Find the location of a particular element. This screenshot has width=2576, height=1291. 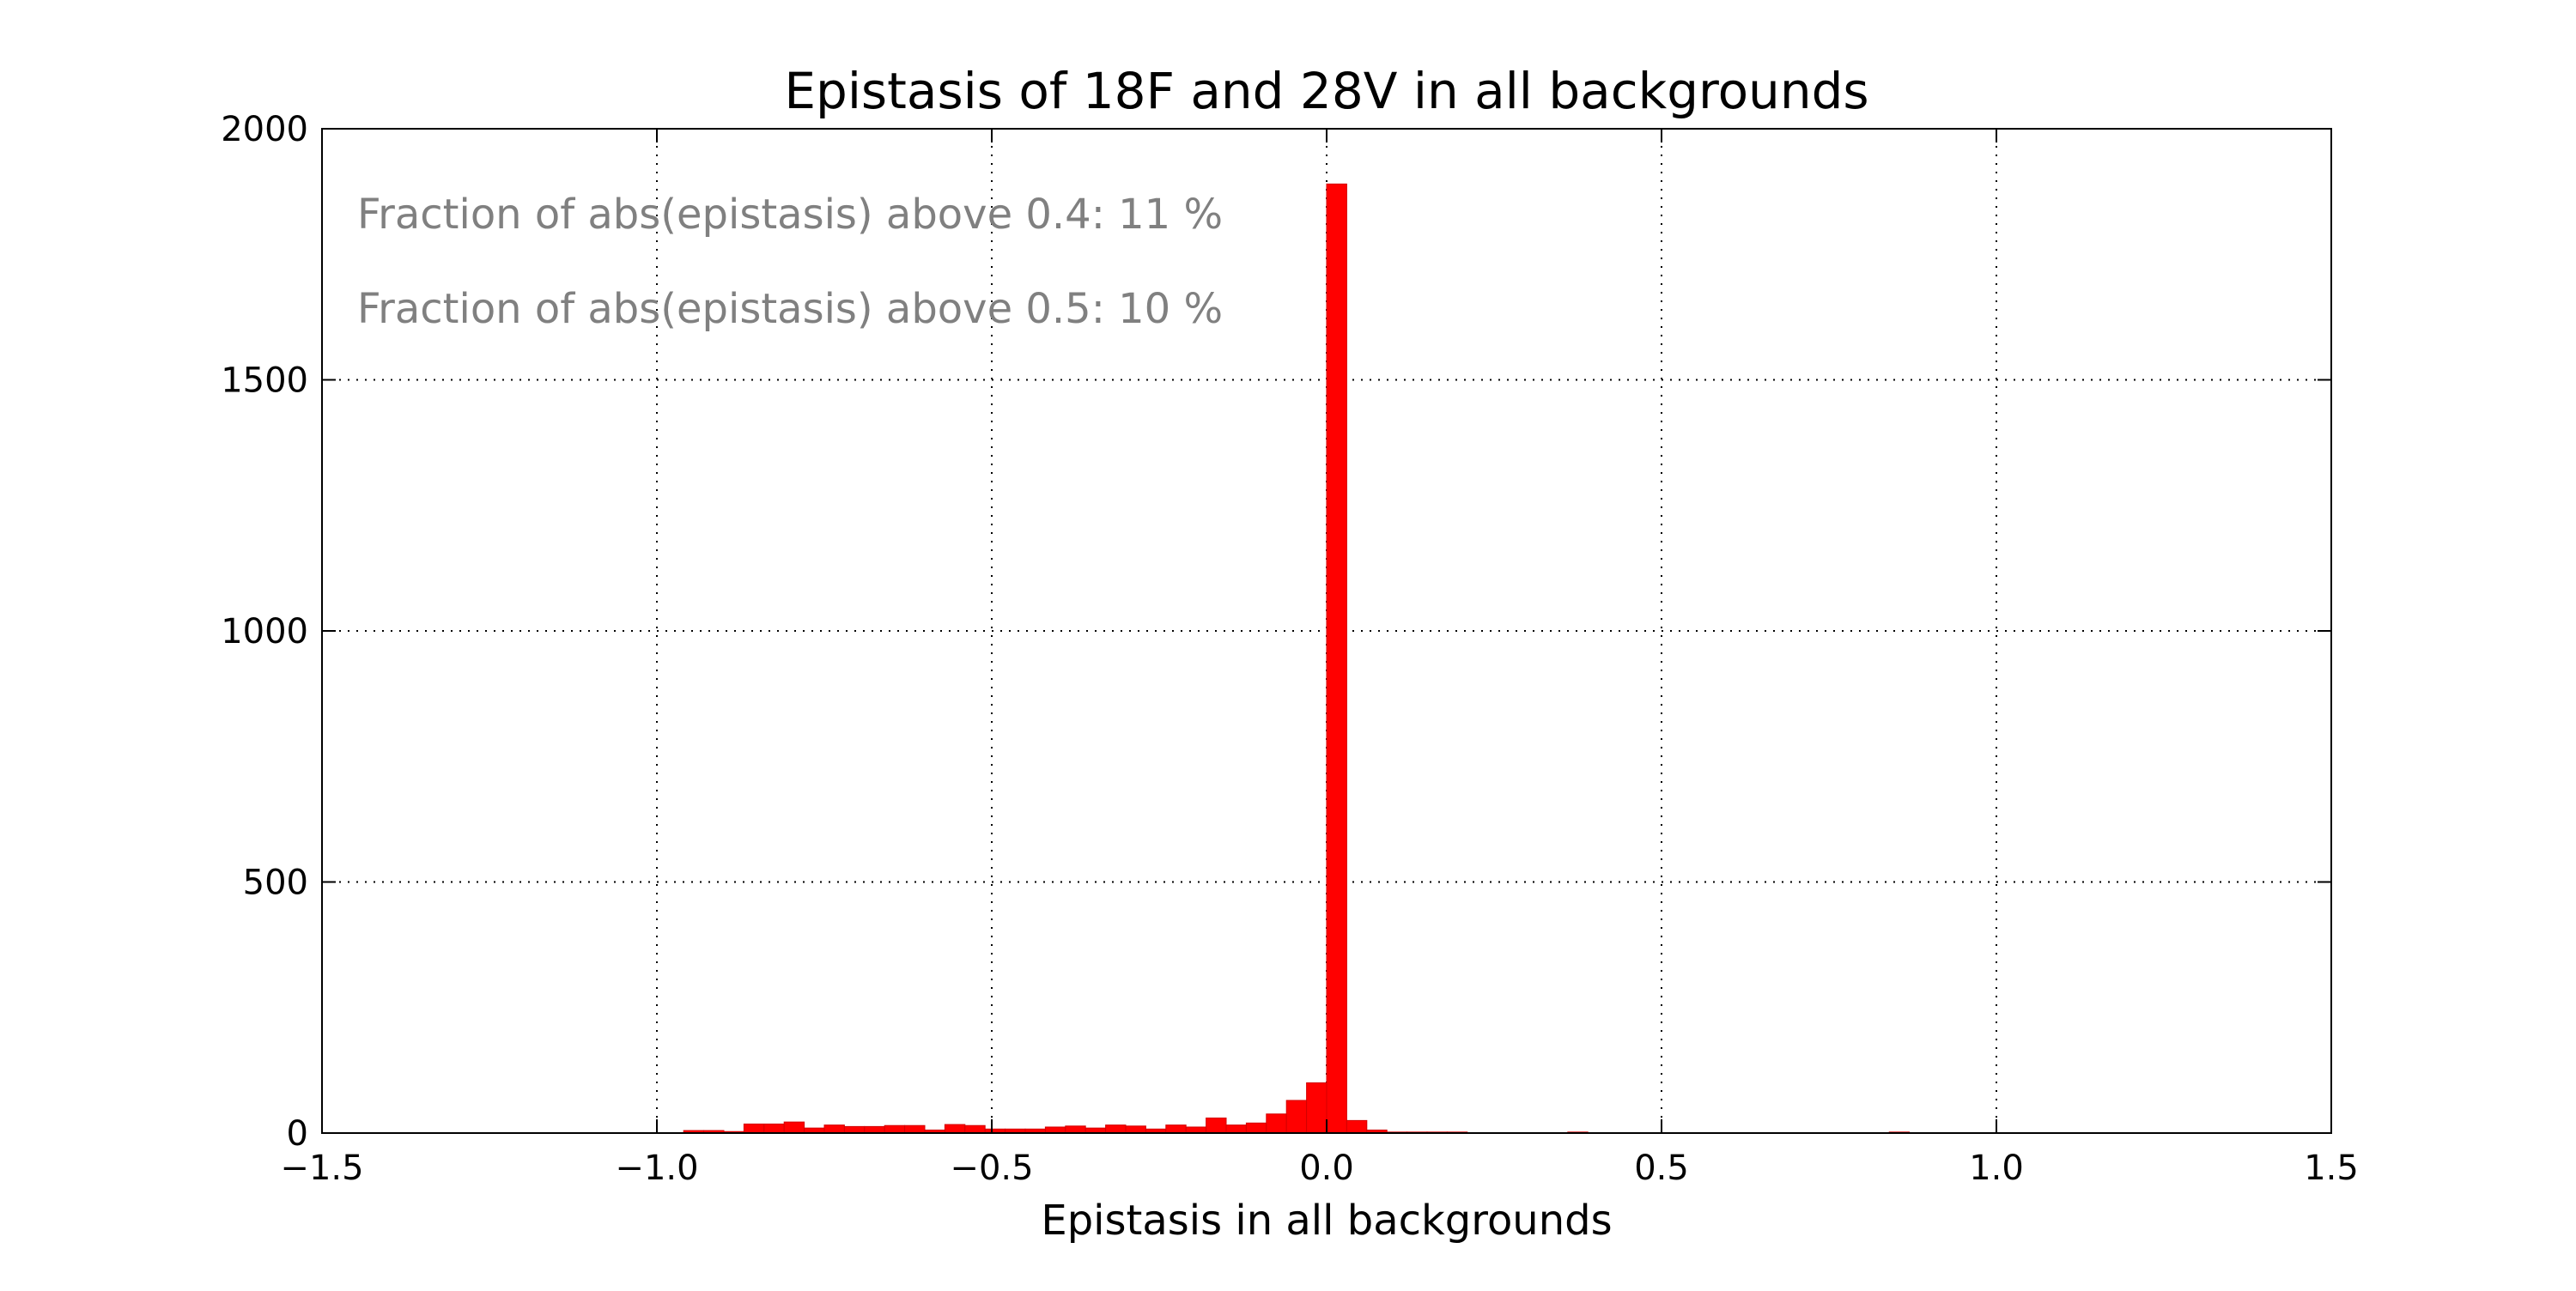

y-tick-labels: 0 500 1000 1500 2000 is located at coordinates (264, 632).